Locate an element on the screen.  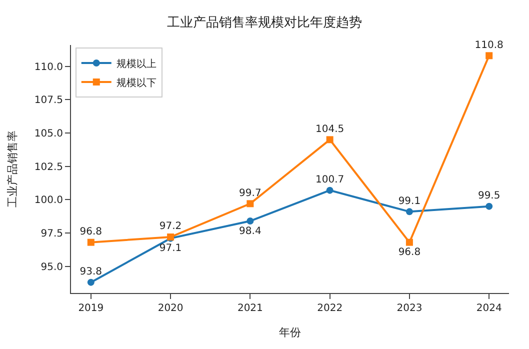
y-tick-label: 95.0 is located at coordinates (51, 267).